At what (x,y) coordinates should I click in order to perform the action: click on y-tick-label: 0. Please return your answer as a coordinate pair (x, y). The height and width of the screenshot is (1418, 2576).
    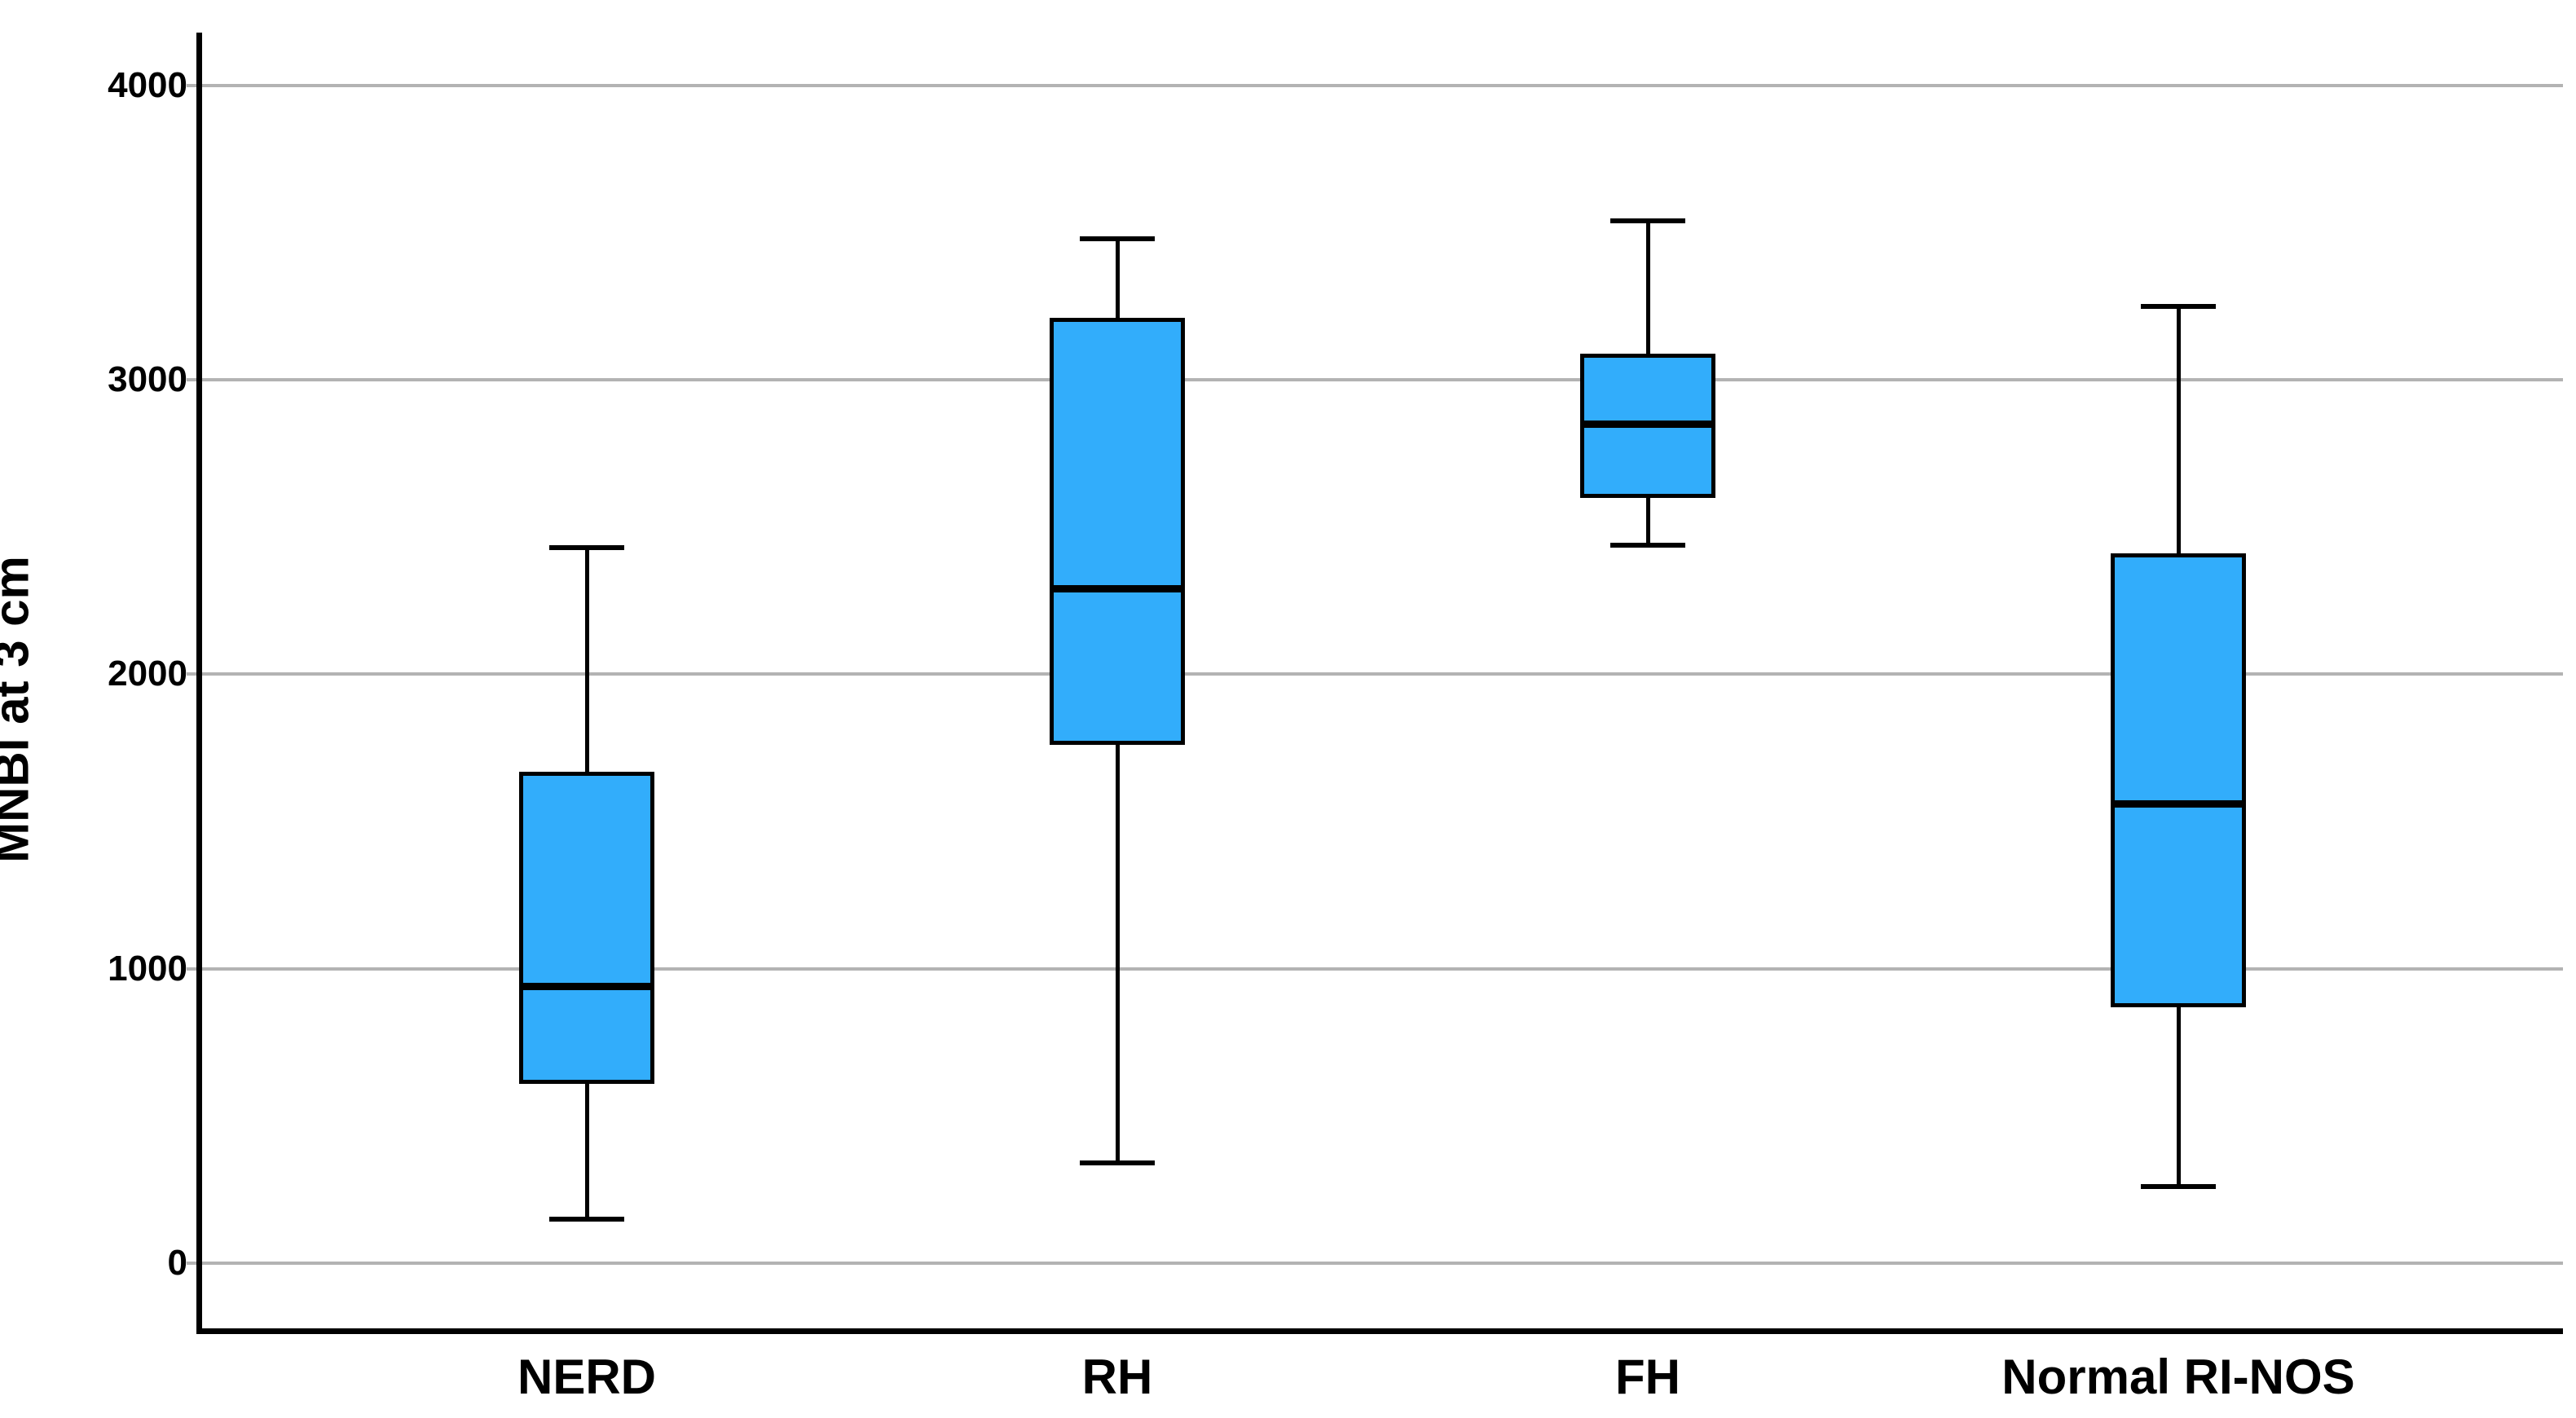
    Looking at the image, I should click on (177, 1263).